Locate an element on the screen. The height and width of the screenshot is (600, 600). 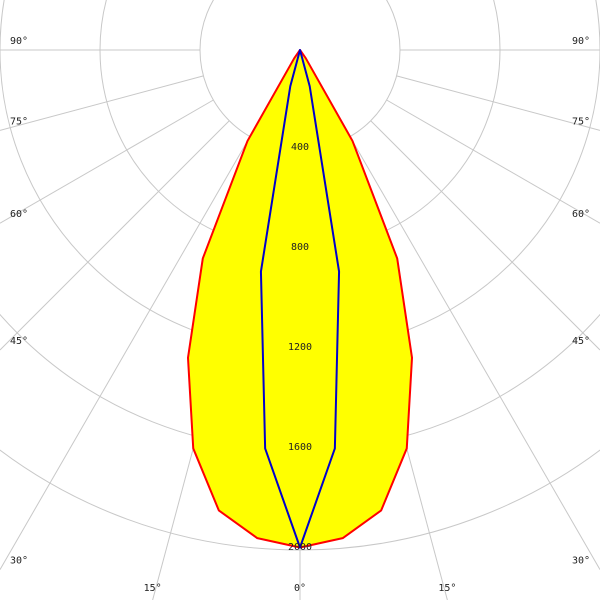
radial-tick-label: 400 is located at coordinates (300, 147).